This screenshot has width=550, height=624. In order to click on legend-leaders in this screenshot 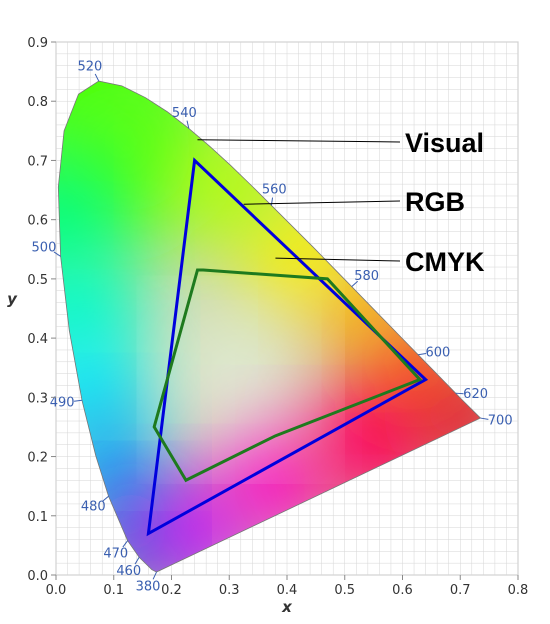, I will do `click(299, 200)`.